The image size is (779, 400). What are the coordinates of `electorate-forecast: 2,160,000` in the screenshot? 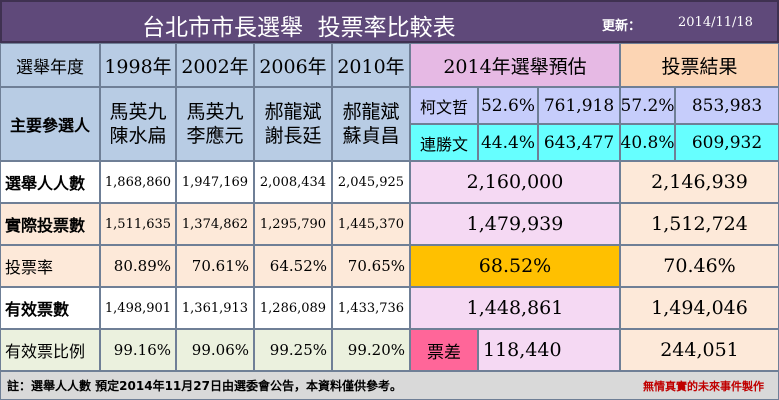 It's located at (515, 182).